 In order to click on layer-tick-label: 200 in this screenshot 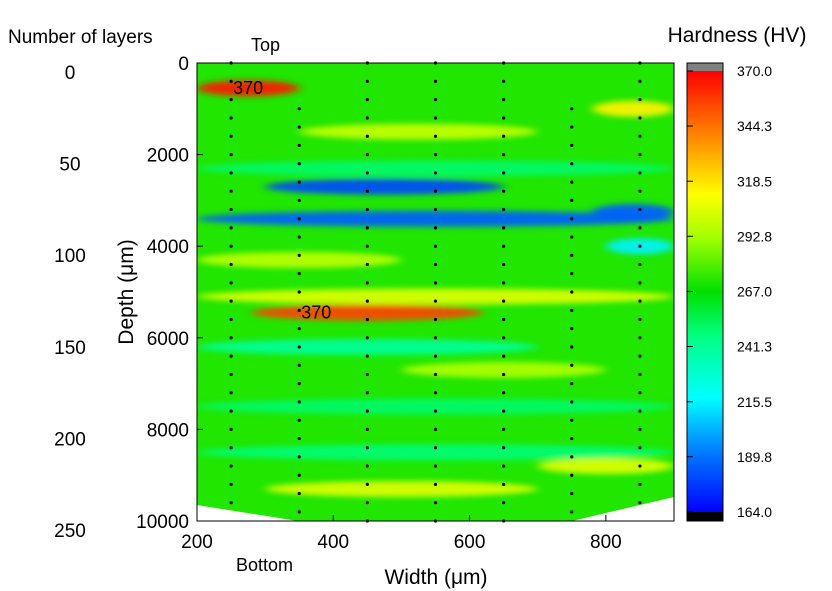, I will do `click(70, 439)`.